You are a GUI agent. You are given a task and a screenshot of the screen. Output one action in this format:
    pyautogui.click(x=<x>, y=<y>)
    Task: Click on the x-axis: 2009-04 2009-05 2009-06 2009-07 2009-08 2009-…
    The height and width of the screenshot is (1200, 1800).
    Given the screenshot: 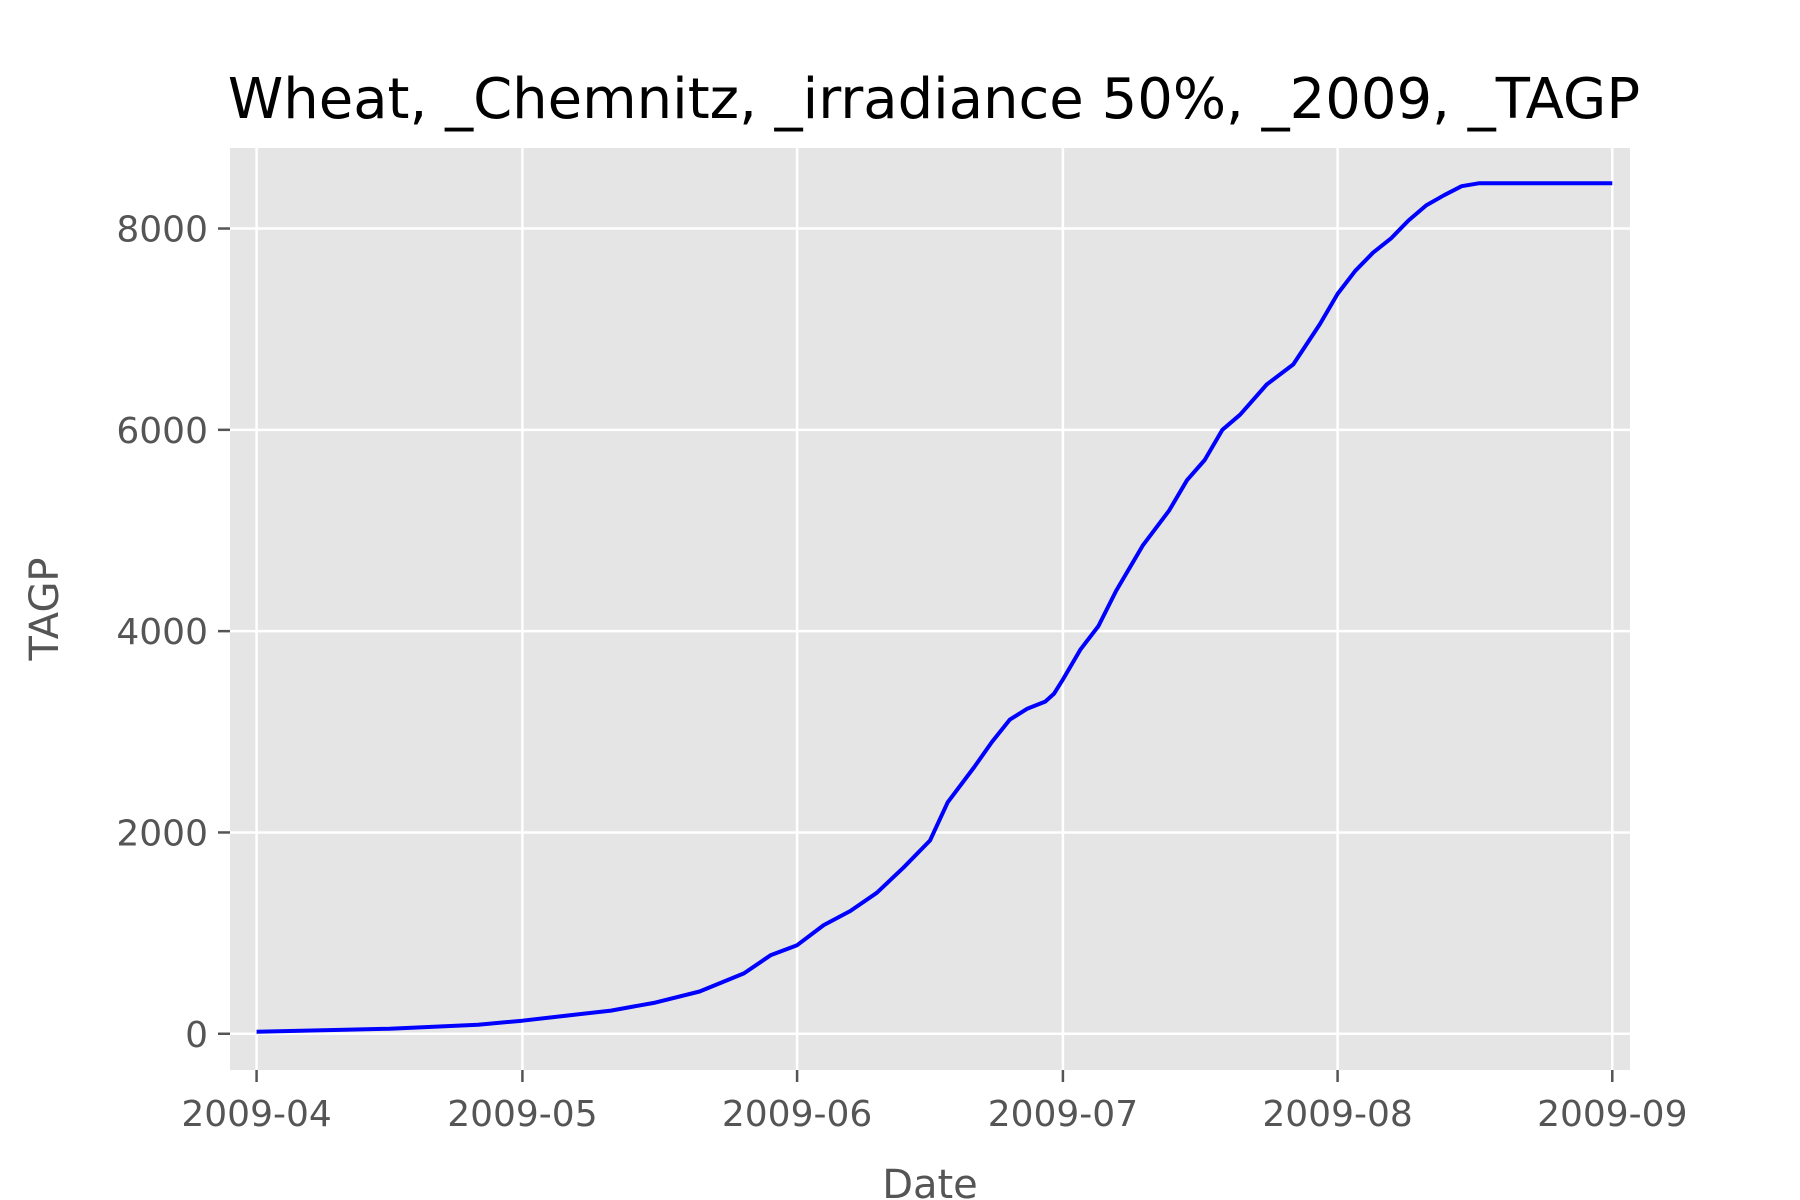 What is the action you would take?
    pyautogui.click(x=934, y=1102)
    